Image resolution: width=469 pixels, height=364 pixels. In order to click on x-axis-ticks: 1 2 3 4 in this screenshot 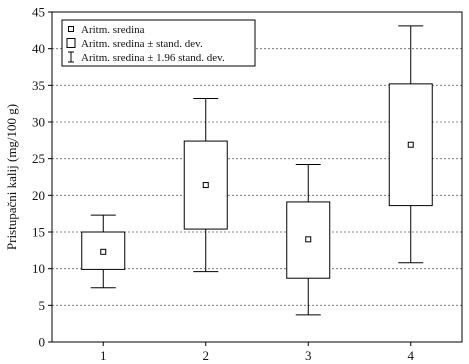, I will do `click(257, 352)`.